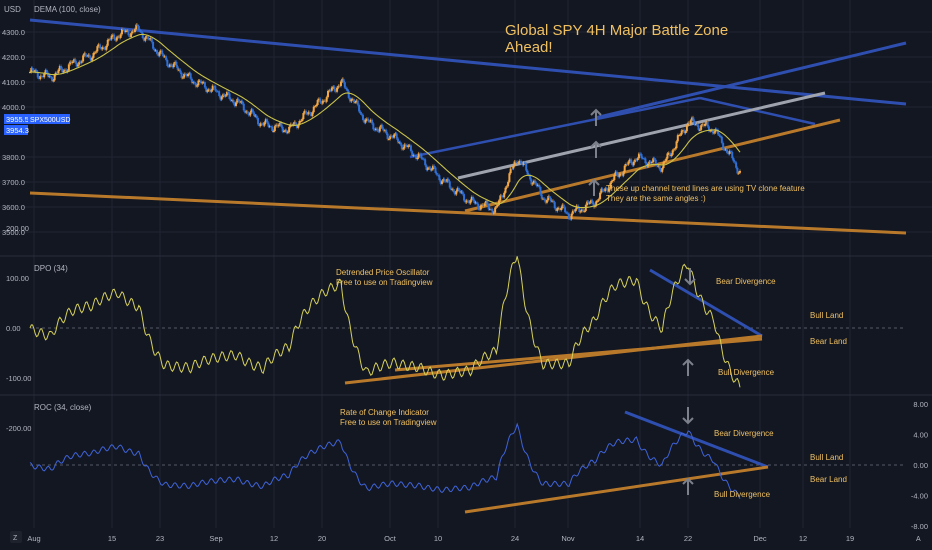  I want to click on time-tick-label: 15, so click(112, 538).